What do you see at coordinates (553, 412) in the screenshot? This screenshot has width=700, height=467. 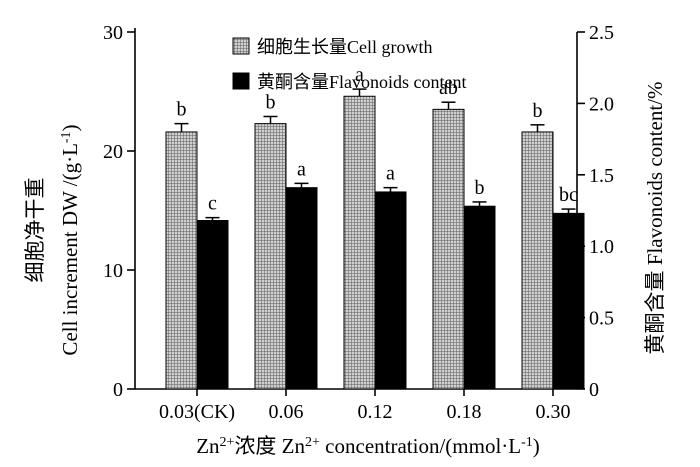 I see `x-tick-label: 0.30` at bounding box center [553, 412].